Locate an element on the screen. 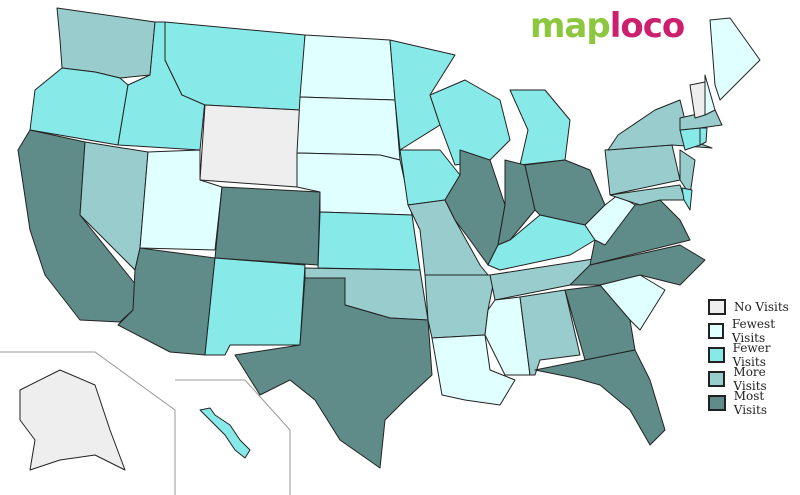 This screenshot has height=495, width=800. legend-item-fewest: Fewest Visits is located at coordinates (754, 331).